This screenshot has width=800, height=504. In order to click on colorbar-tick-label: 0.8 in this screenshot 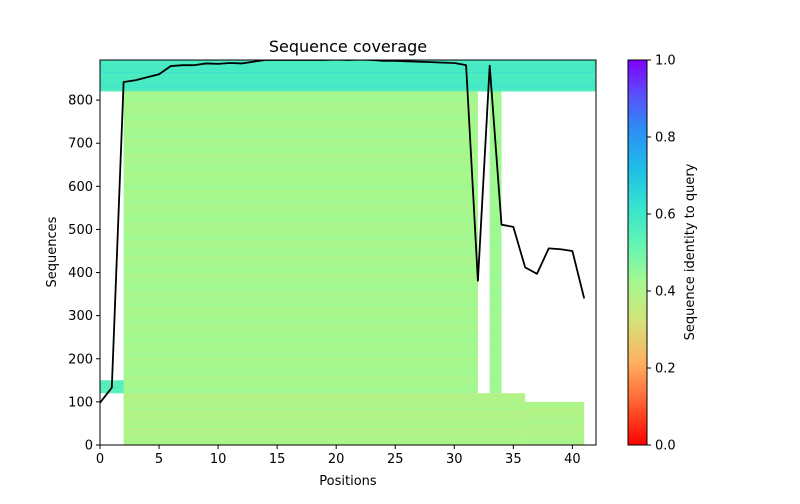, I will do `click(665, 138)`.